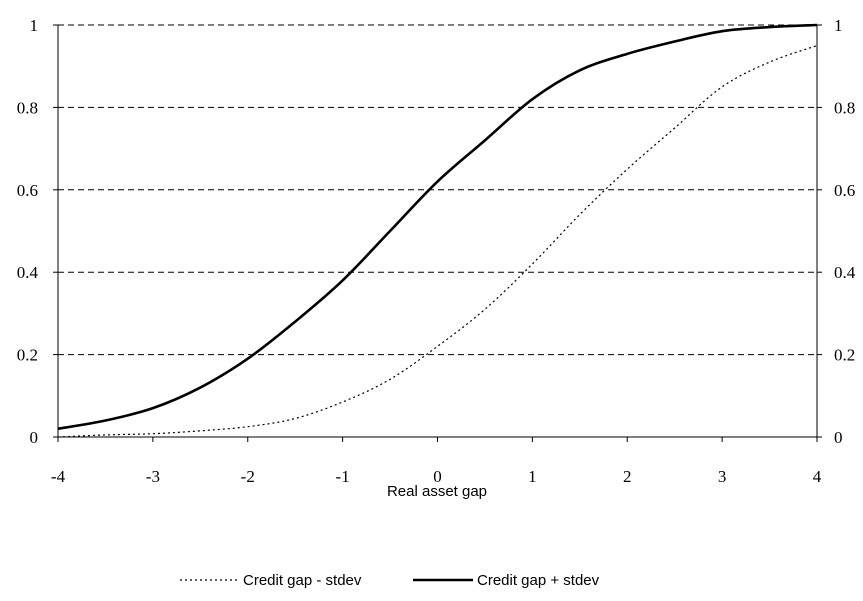  Describe the element at coordinates (838, 437) in the screenshot. I see `y-tick-label-right: 0` at that location.